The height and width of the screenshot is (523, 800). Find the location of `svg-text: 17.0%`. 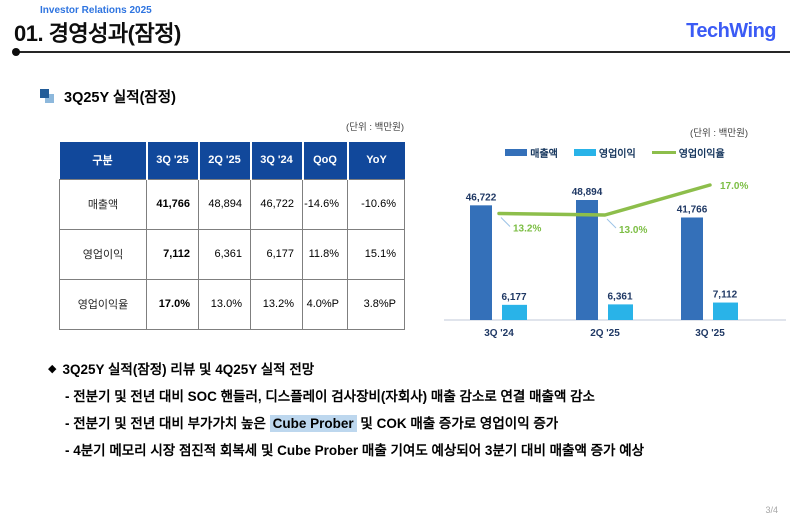

svg-text: 17.0% is located at coordinates (734, 186).